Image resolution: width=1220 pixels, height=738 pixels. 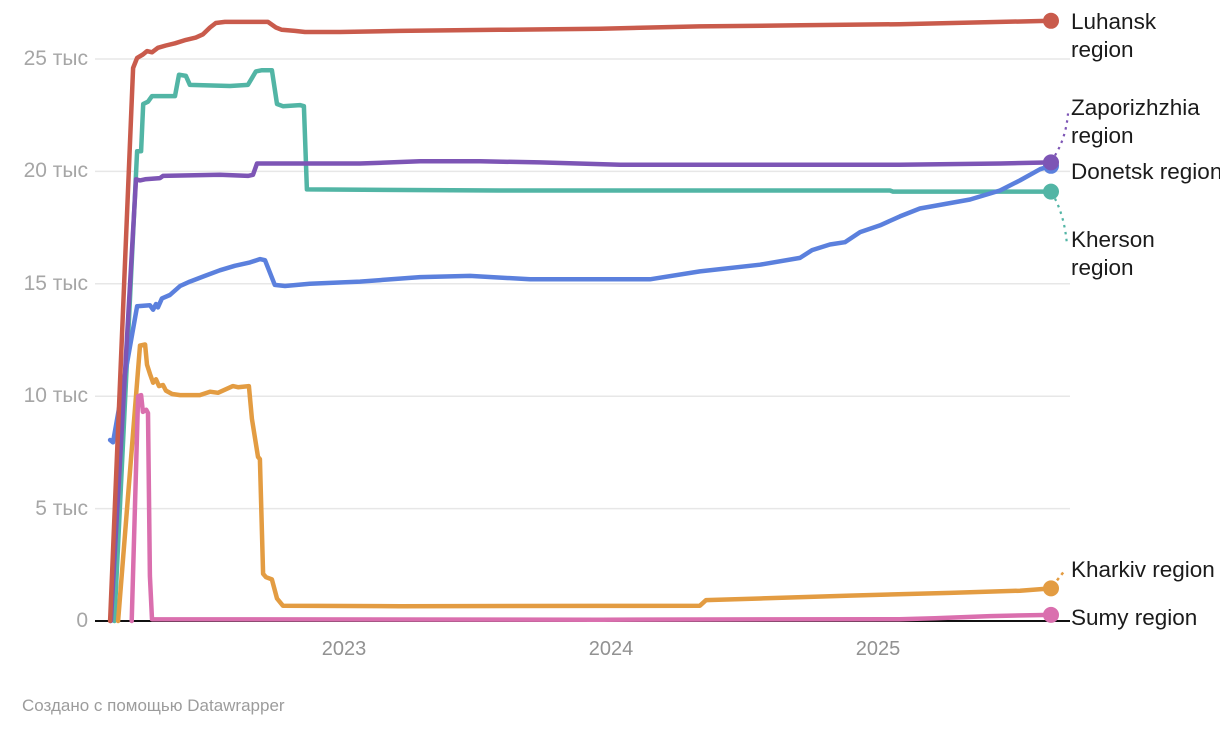 I want to click on y-axis-tick-5: 5 тыс, so click(x=61, y=508).